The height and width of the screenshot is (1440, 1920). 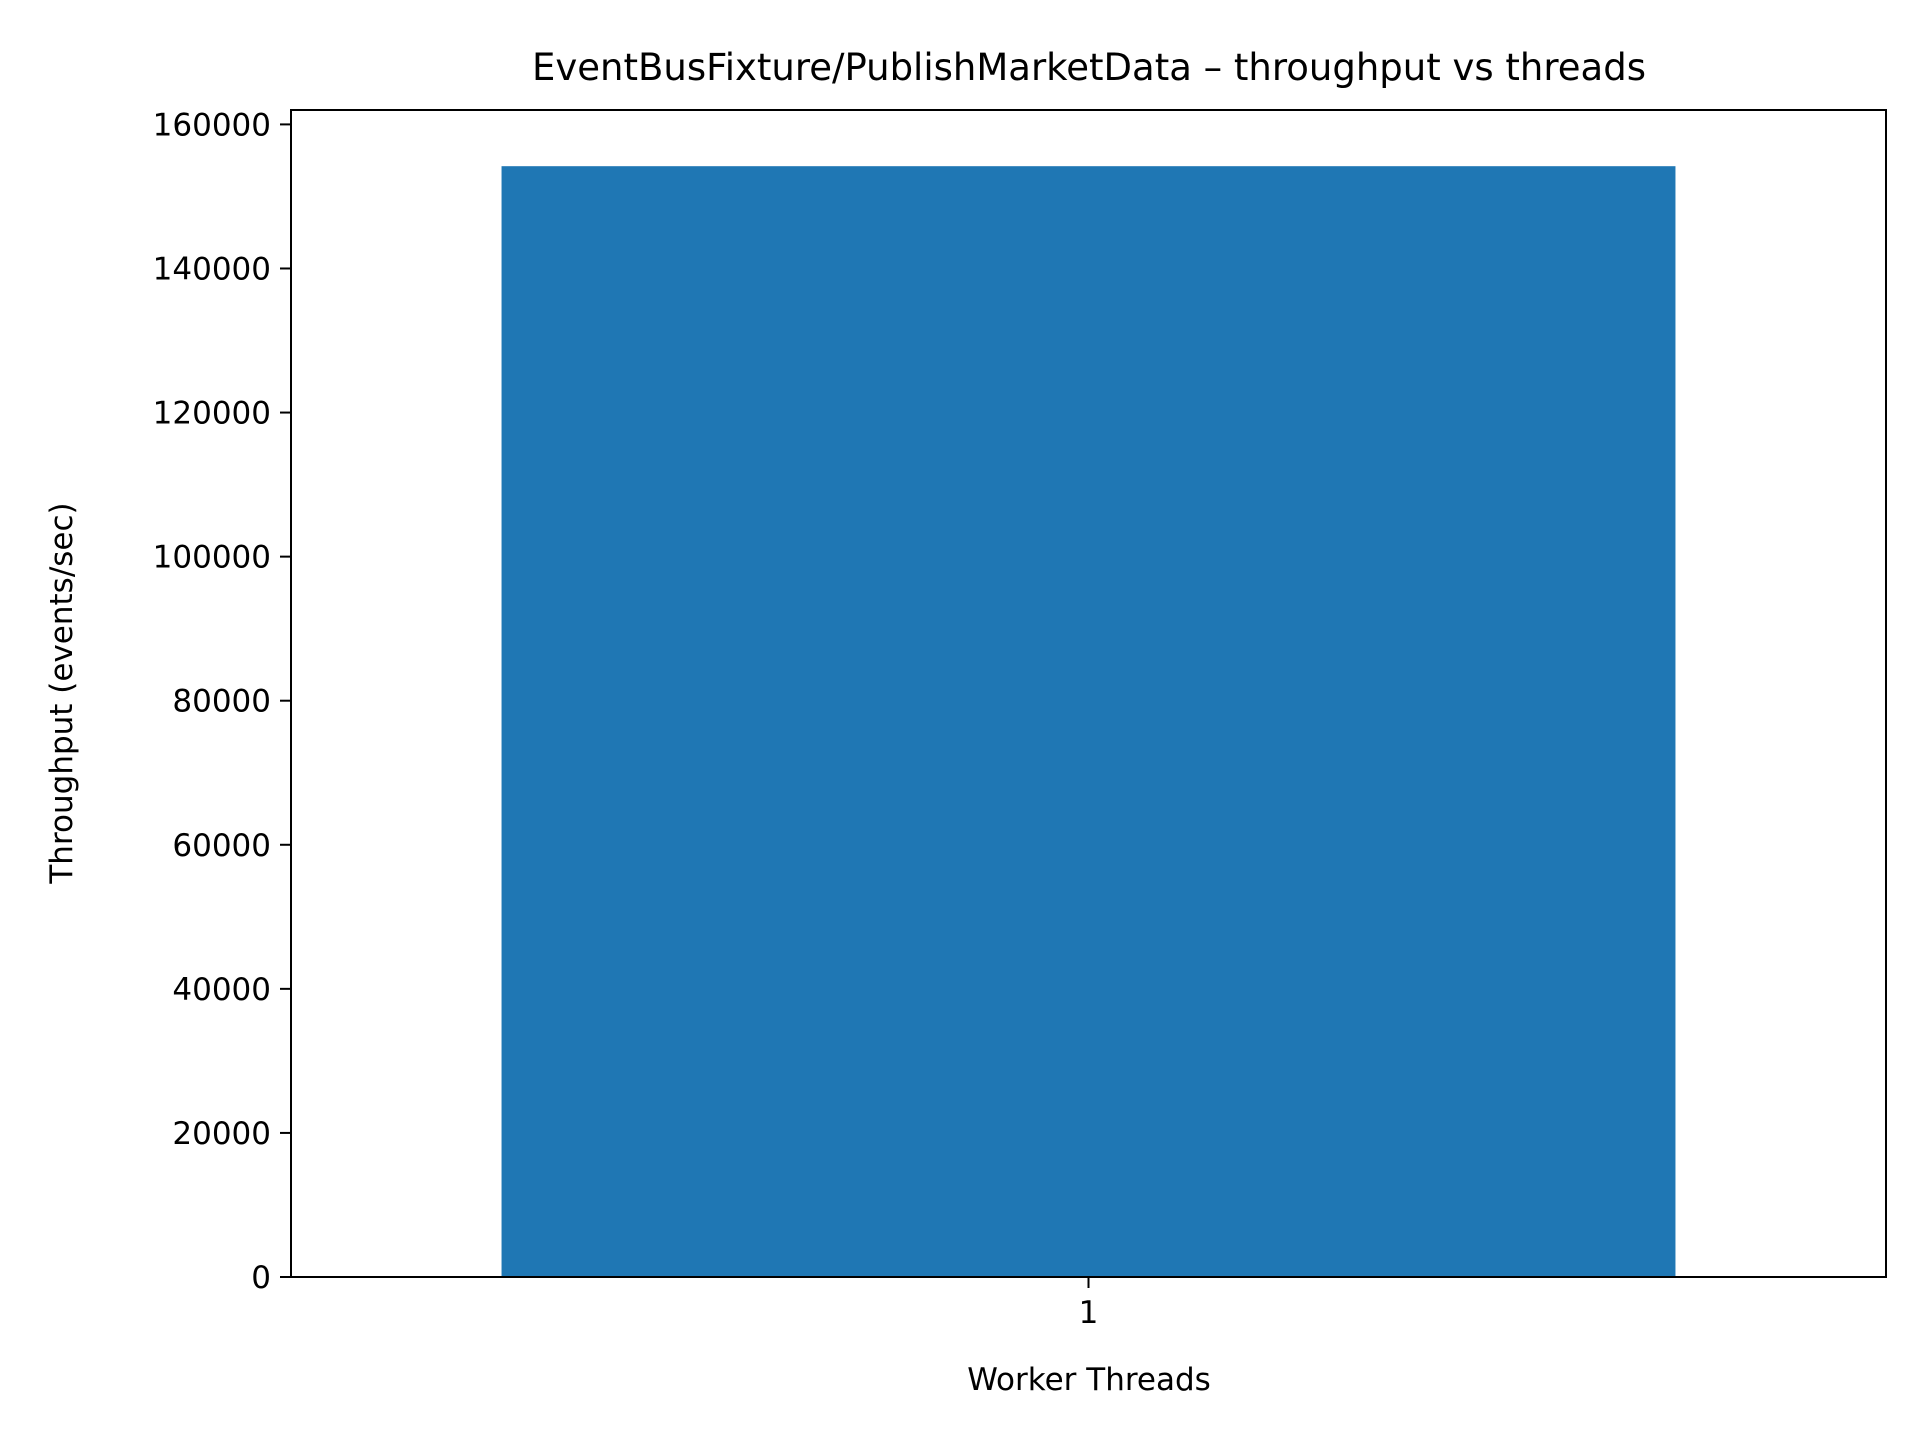 I want to click on y-tick-label: 160000, so click(x=212, y=125).